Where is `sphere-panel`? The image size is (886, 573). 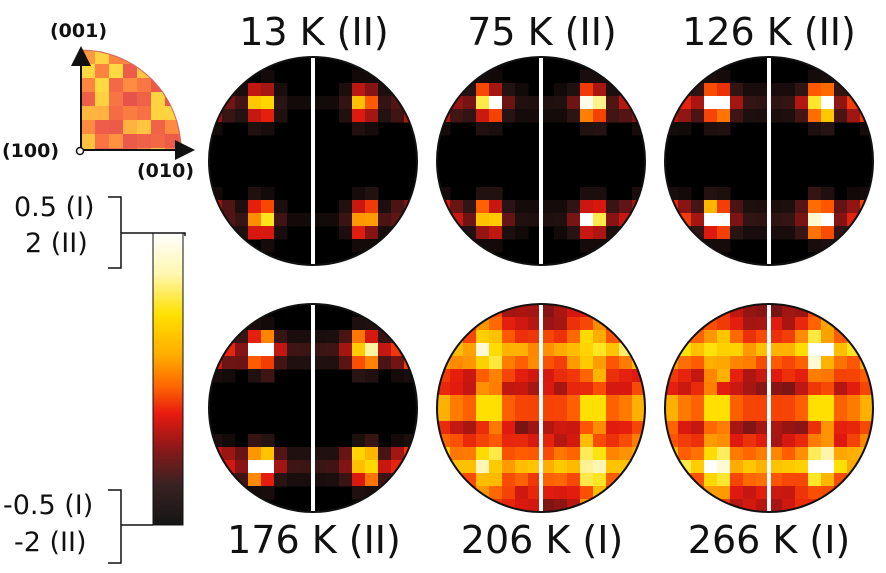
sphere-panel is located at coordinates (313, 161).